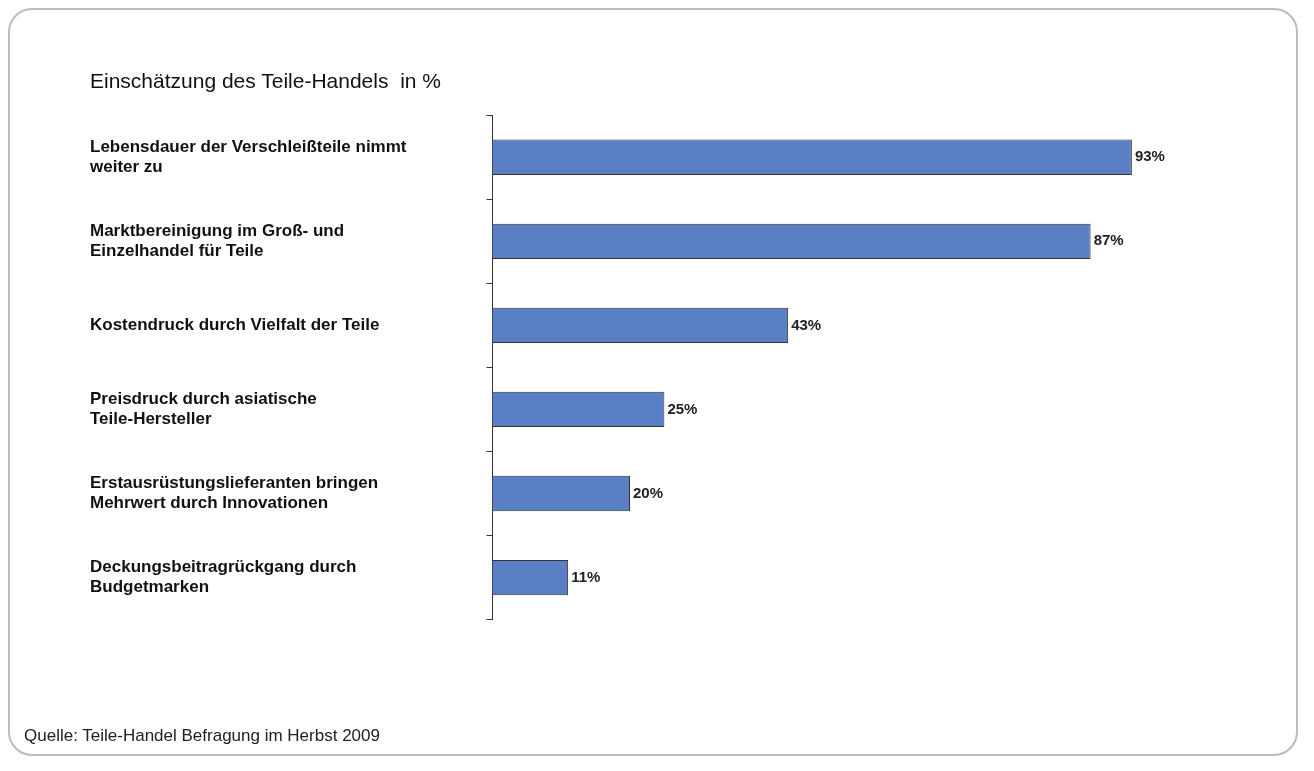  What do you see at coordinates (202, 736) in the screenshot?
I see `source-note: Quelle: Teile-Handel Befragung im Herbst 2009` at bounding box center [202, 736].